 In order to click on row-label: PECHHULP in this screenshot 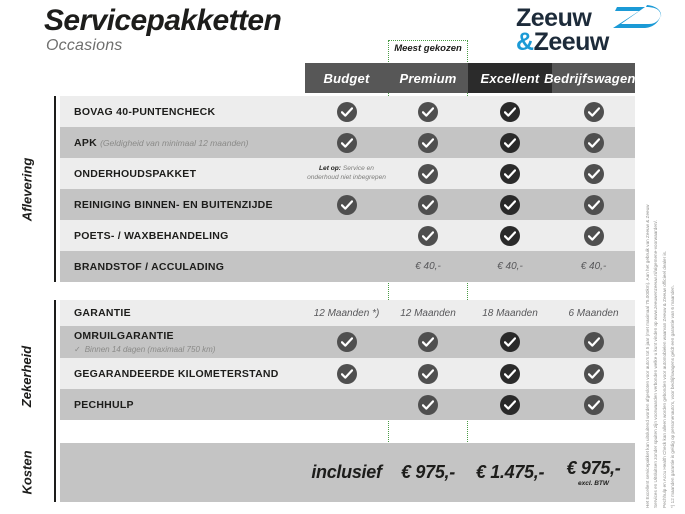, I will do `click(104, 404)`.